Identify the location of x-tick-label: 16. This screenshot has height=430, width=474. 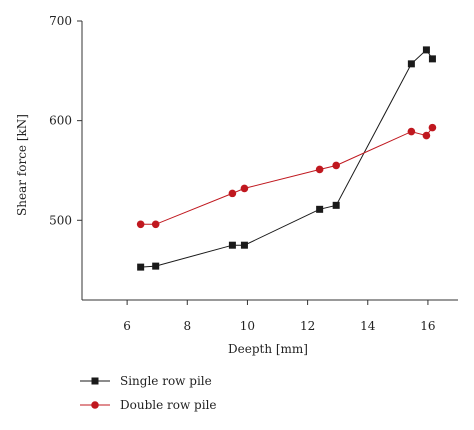
(427, 326).